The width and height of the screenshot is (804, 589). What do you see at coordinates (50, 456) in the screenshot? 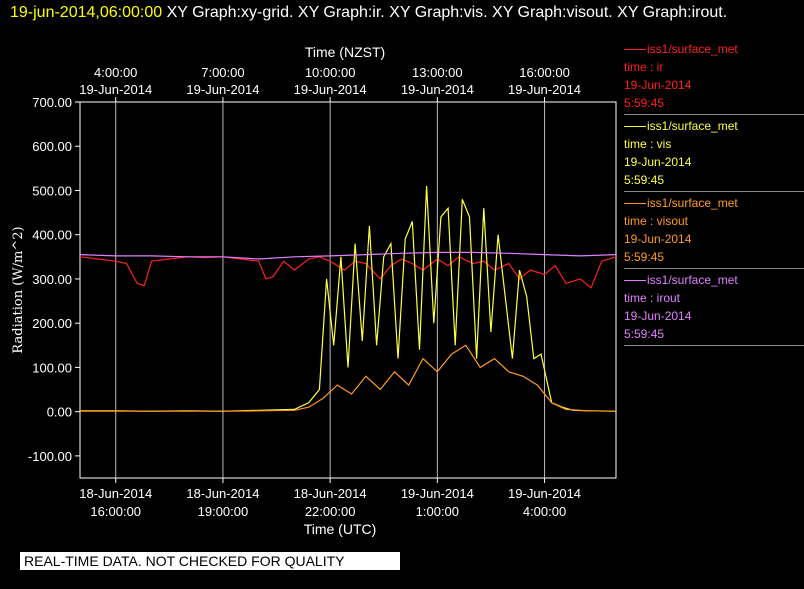
I see `y-tick-label: -100.00` at bounding box center [50, 456].